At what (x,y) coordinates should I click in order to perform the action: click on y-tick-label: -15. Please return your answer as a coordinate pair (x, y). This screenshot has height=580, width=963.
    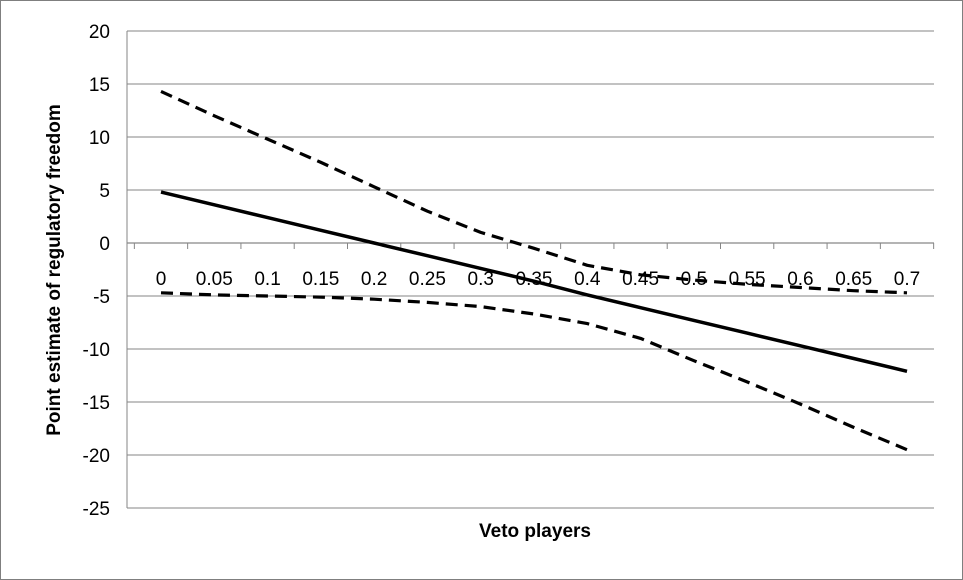
    Looking at the image, I should click on (96, 403).